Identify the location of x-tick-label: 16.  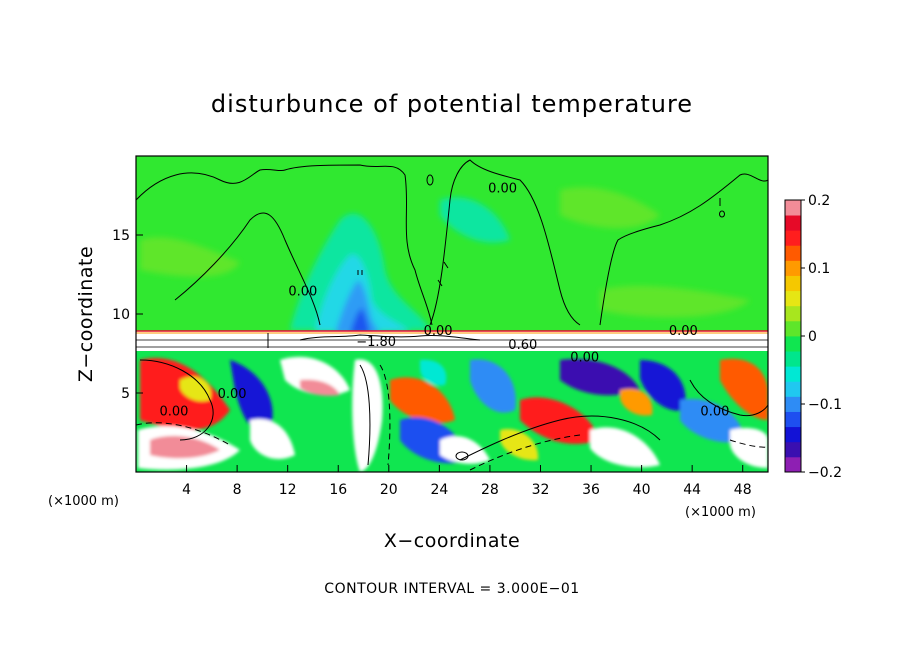
(338, 490).